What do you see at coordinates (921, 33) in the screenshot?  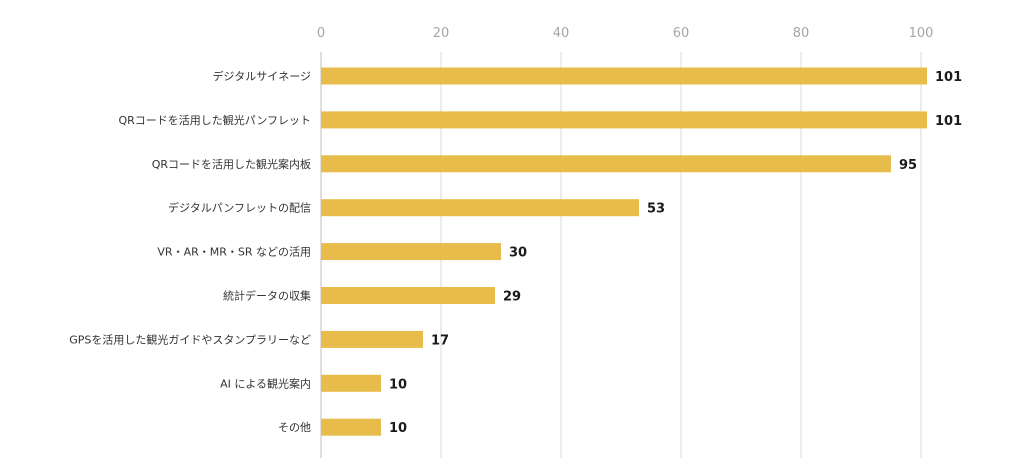 I see `x-tick-label-100: 100` at bounding box center [921, 33].